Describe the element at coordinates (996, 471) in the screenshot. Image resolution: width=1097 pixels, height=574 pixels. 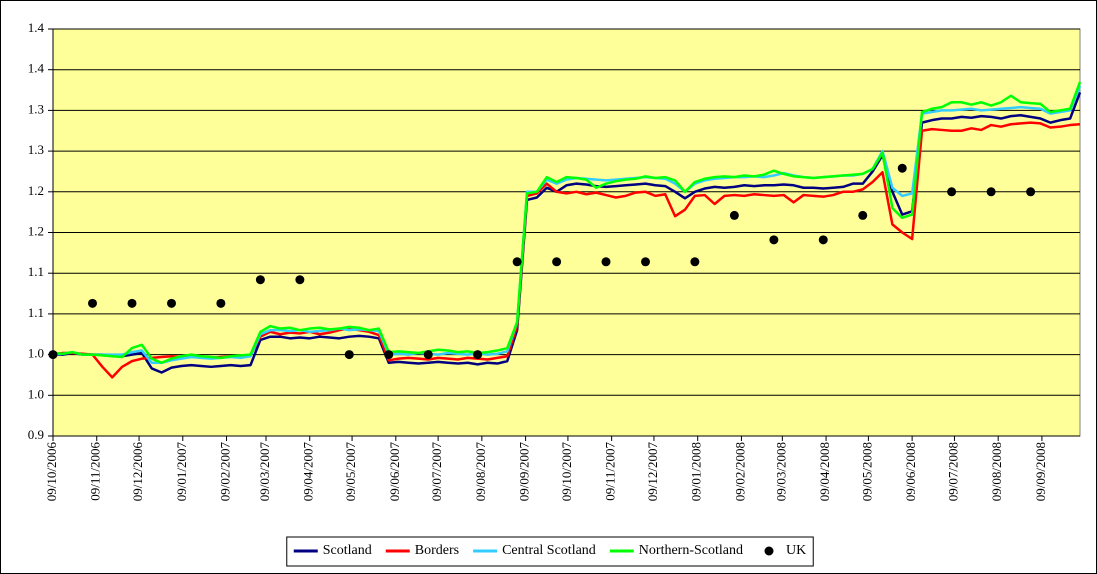
I see `x-tick-label: 09/08/2008` at that location.